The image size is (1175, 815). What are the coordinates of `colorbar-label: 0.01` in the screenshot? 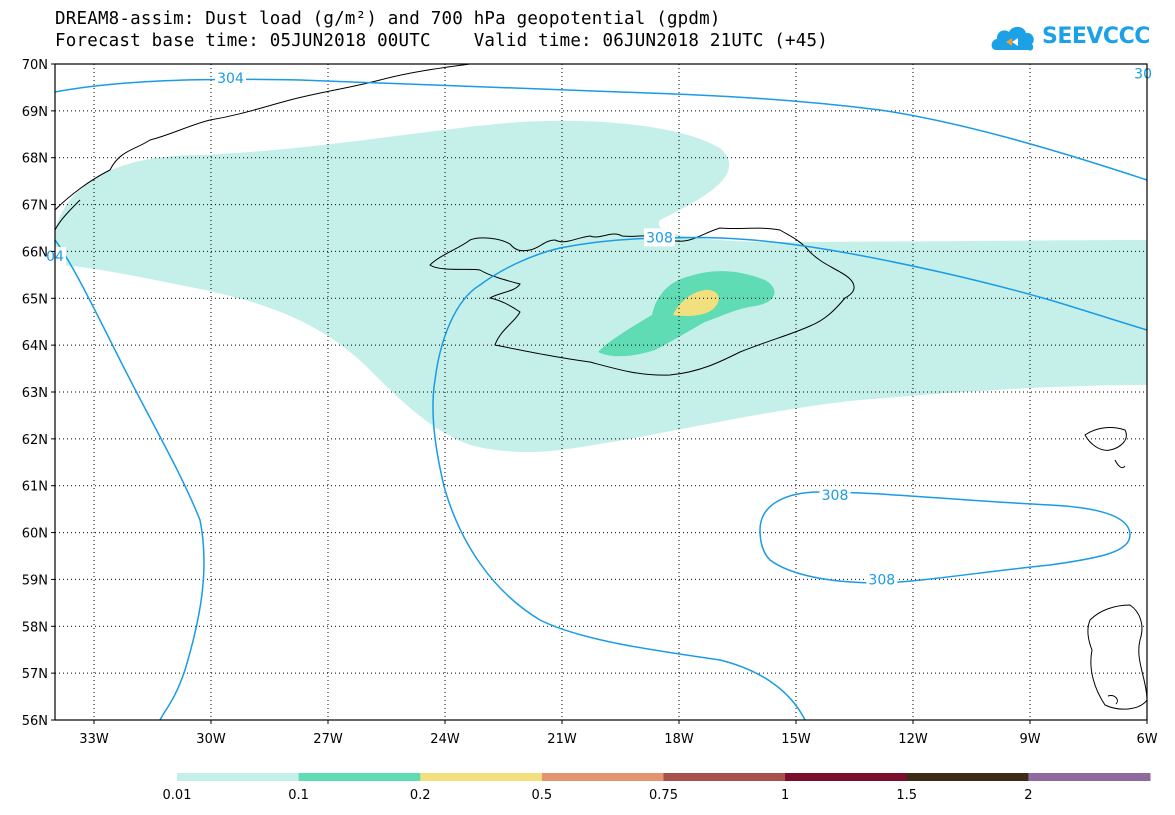 It's located at (177, 795).